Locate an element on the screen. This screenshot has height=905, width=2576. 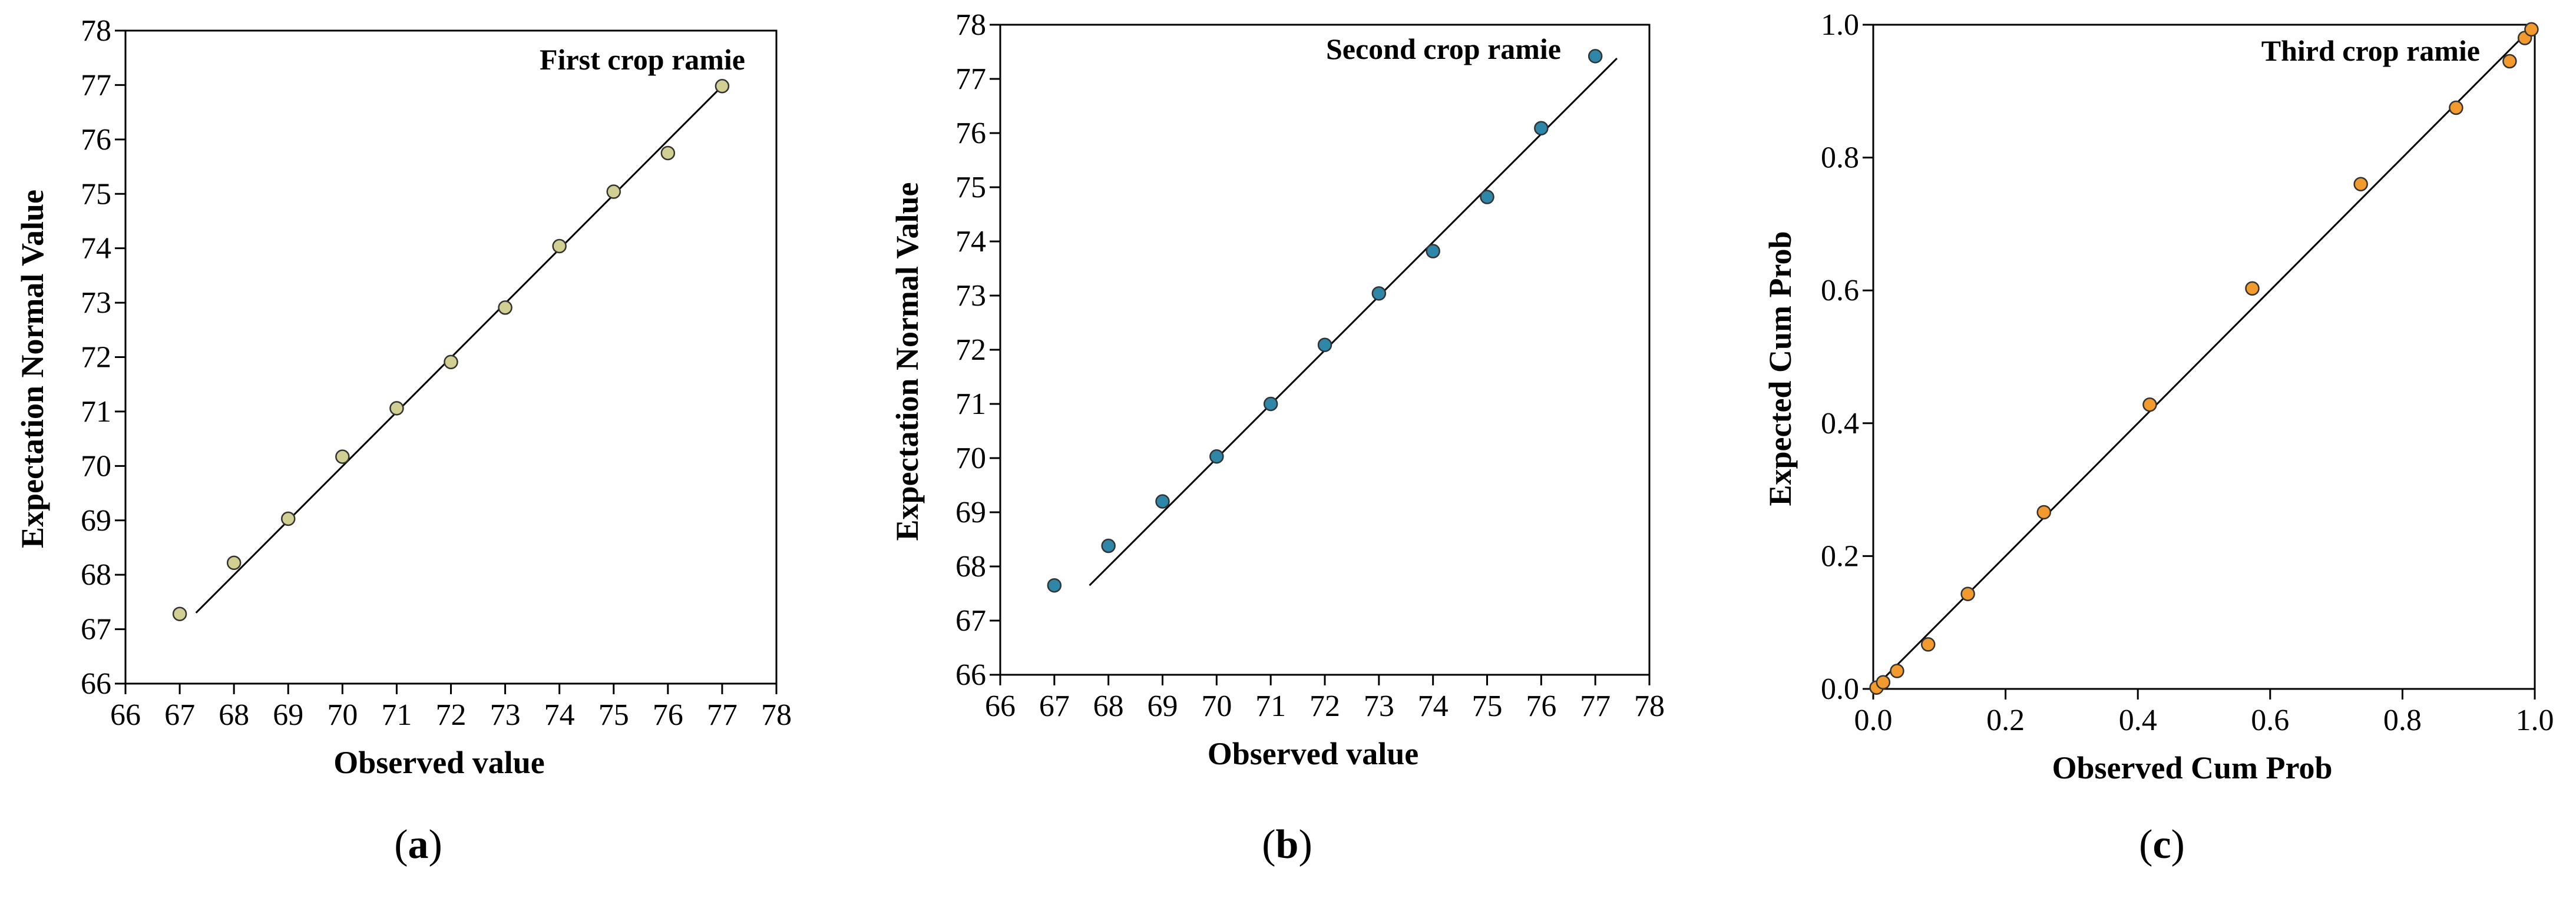
y-tick-label-b: 69 is located at coordinates (971, 512).